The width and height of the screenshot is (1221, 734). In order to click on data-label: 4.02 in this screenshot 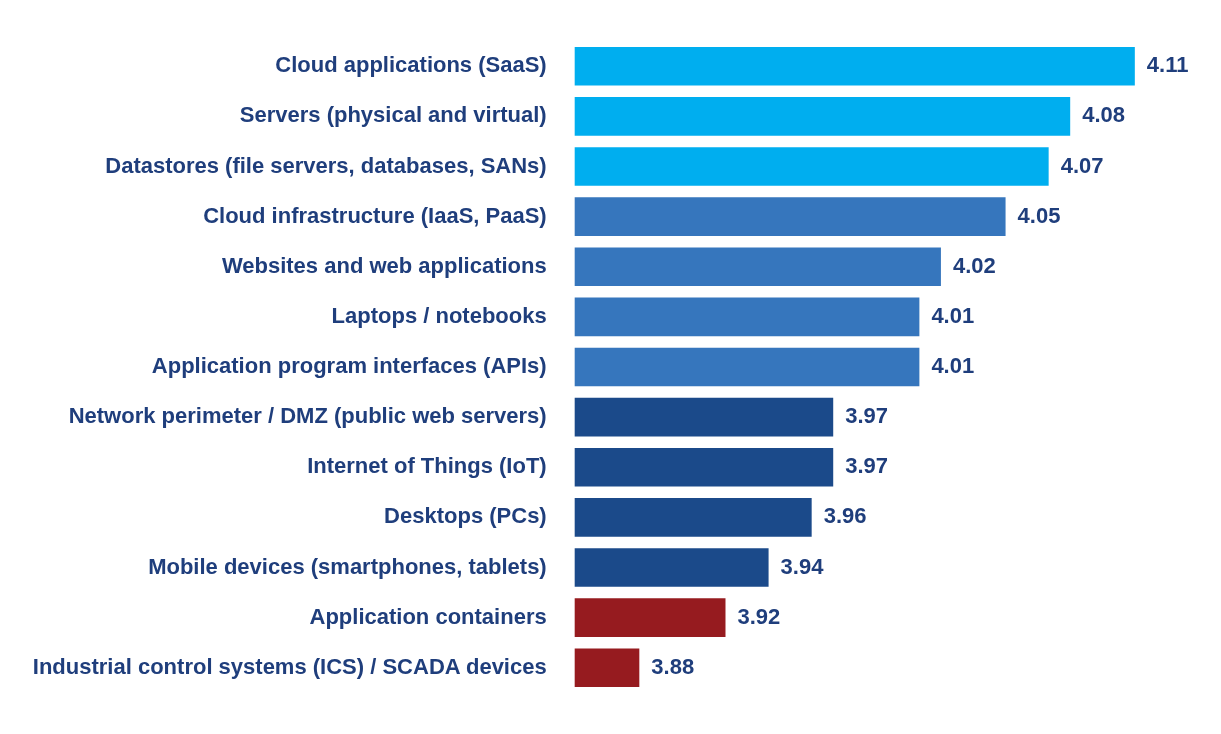, I will do `click(974, 265)`.